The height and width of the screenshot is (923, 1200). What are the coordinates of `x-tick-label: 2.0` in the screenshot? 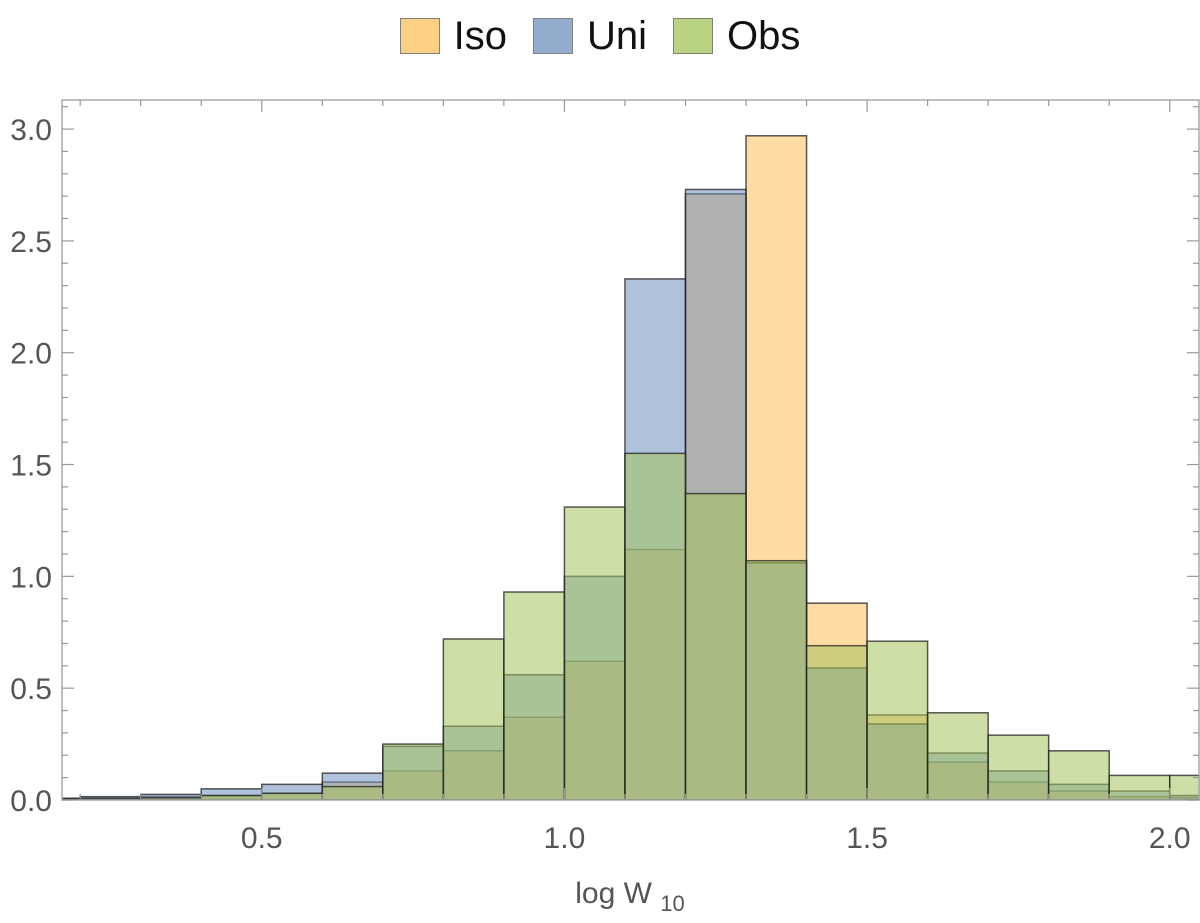 It's located at (1170, 838).